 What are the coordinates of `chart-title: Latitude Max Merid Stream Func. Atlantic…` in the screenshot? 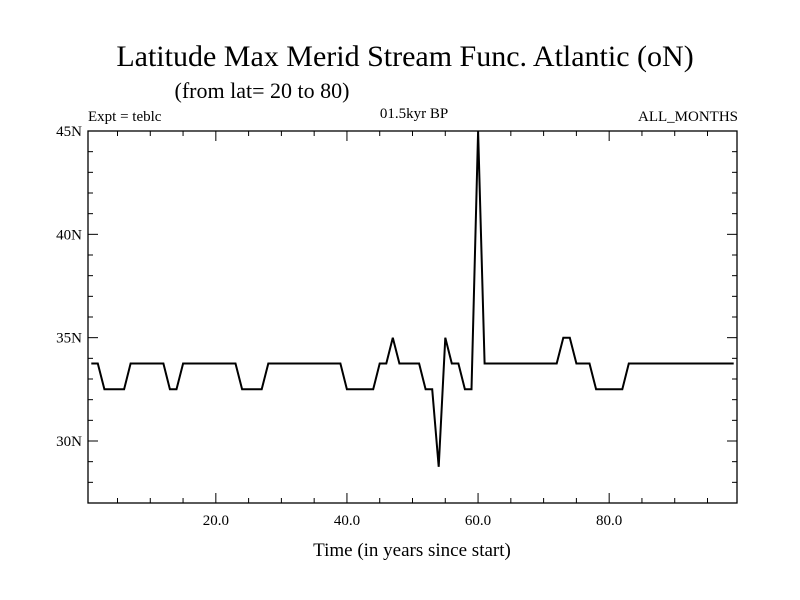 It's located at (404, 56).